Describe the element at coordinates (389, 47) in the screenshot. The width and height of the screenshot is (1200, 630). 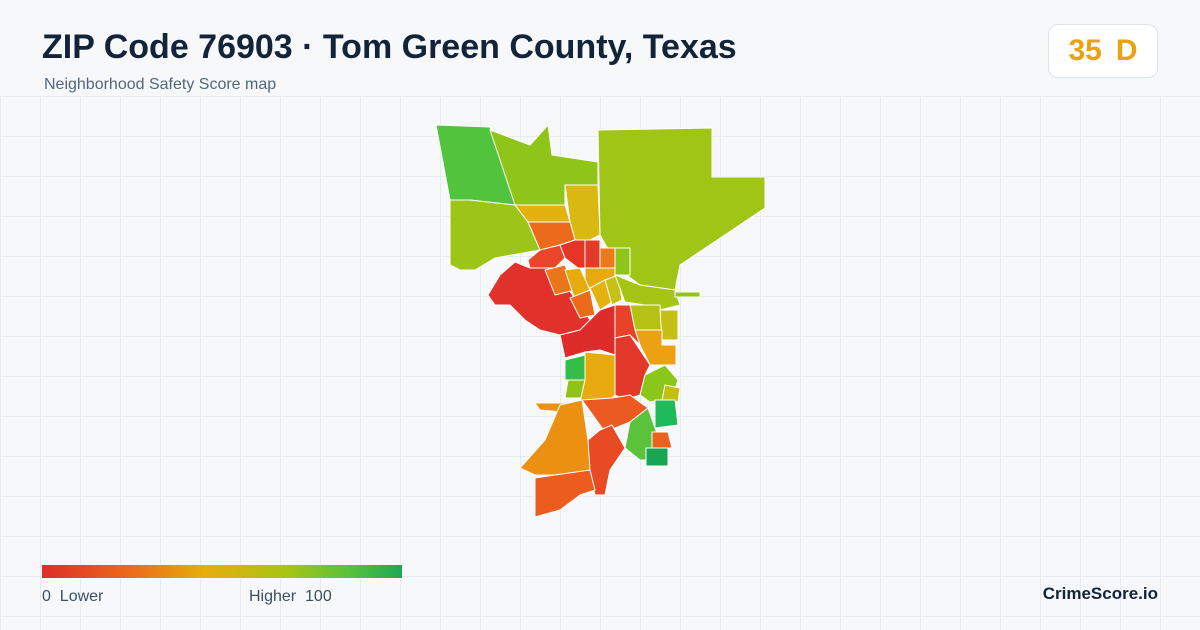
I see `page-title: ZIP Code 76903 · Tom Green County, Texas` at that location.